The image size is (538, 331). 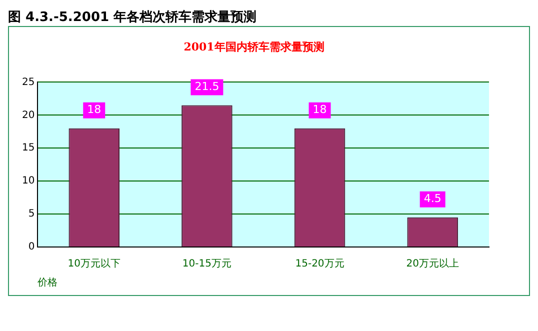 I want to click on x-tick-label: 20万元以上, so click(x=432, y=264).